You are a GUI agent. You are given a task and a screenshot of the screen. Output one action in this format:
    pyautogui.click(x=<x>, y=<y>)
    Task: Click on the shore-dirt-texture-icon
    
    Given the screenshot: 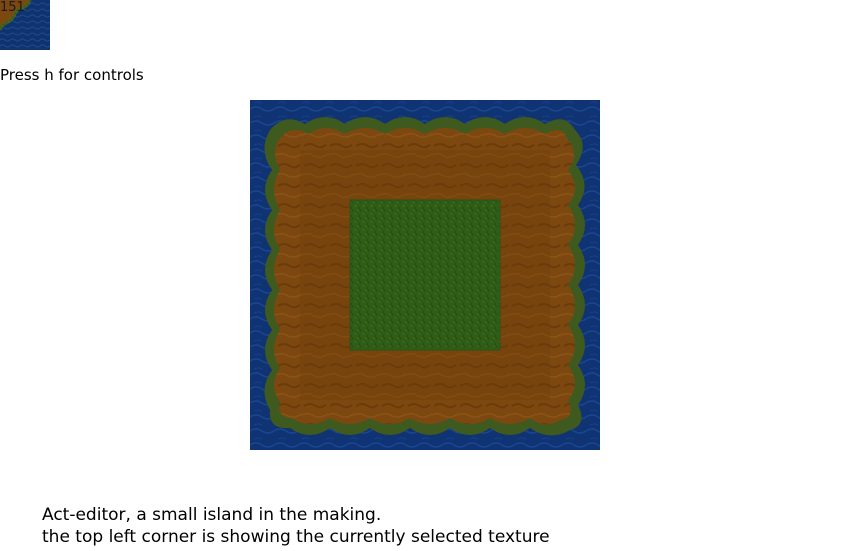 What is the action you would take?
    pyautogui.click(x=25, y=25)
    